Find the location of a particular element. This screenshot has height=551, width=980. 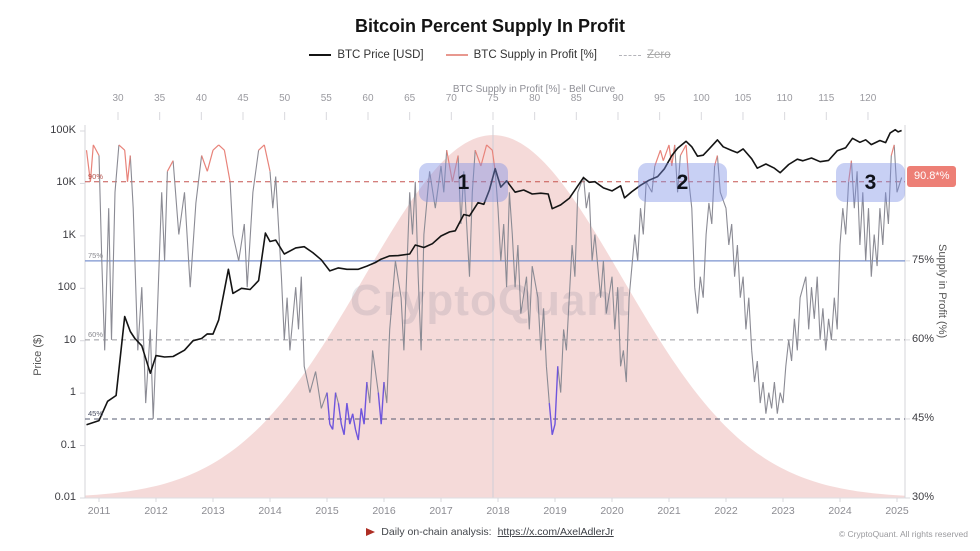

top-tick-label: 70 is located at coordinates (451, 98).